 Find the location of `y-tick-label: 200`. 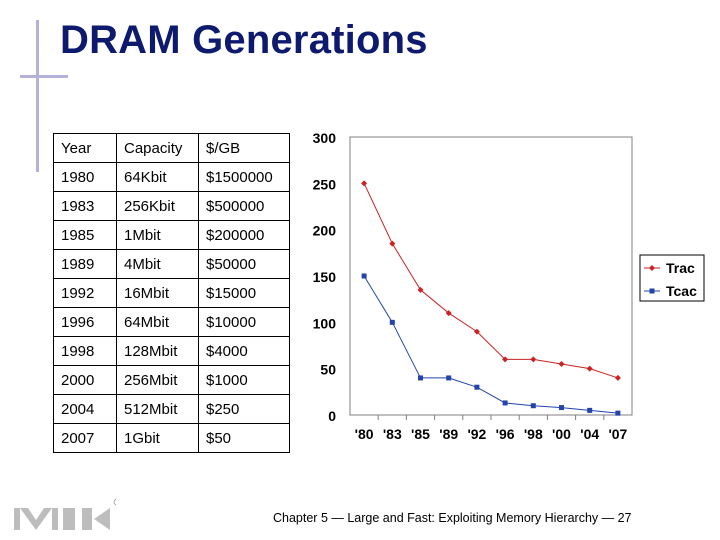

y-tick-label: 200 is located at coordinates (325, 231).